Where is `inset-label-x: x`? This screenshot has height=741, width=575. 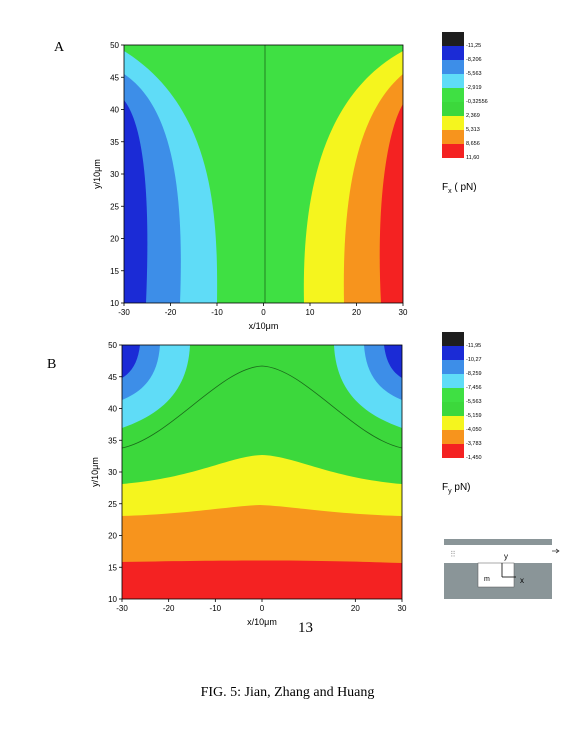 inset-label-x: x is located at coordinates (522, 580).